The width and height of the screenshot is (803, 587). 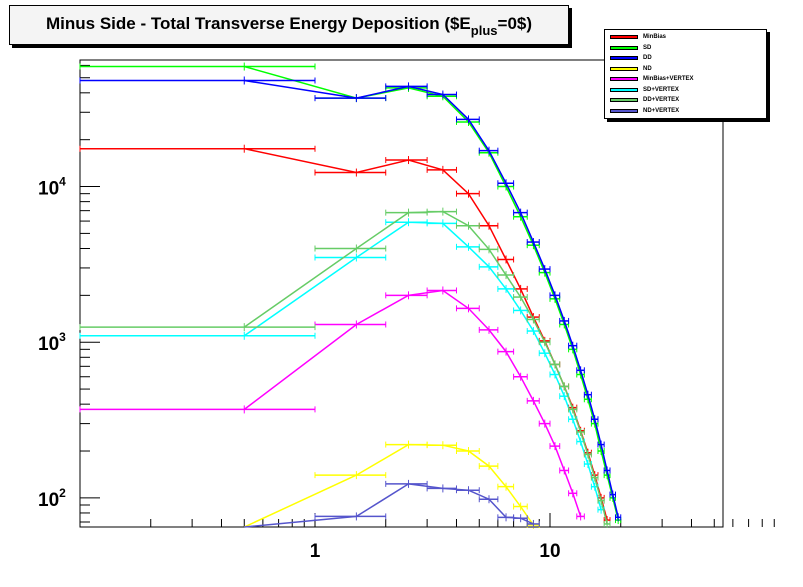 I want to click on x-tick-label: 1, so click(x=315, y=551).